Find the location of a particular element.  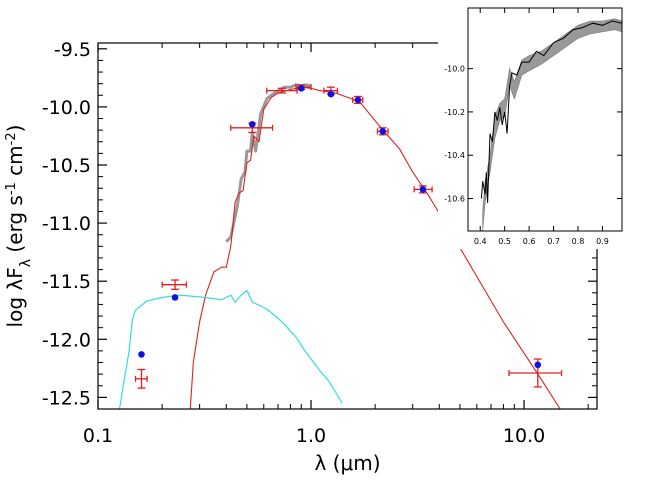

inset-spectrum-plot: 0.4 0.5 0.6 0.7 0.8 0.9 -10.0 -10.2 -10.4 -10.6 is located at coordinates (532, 127).